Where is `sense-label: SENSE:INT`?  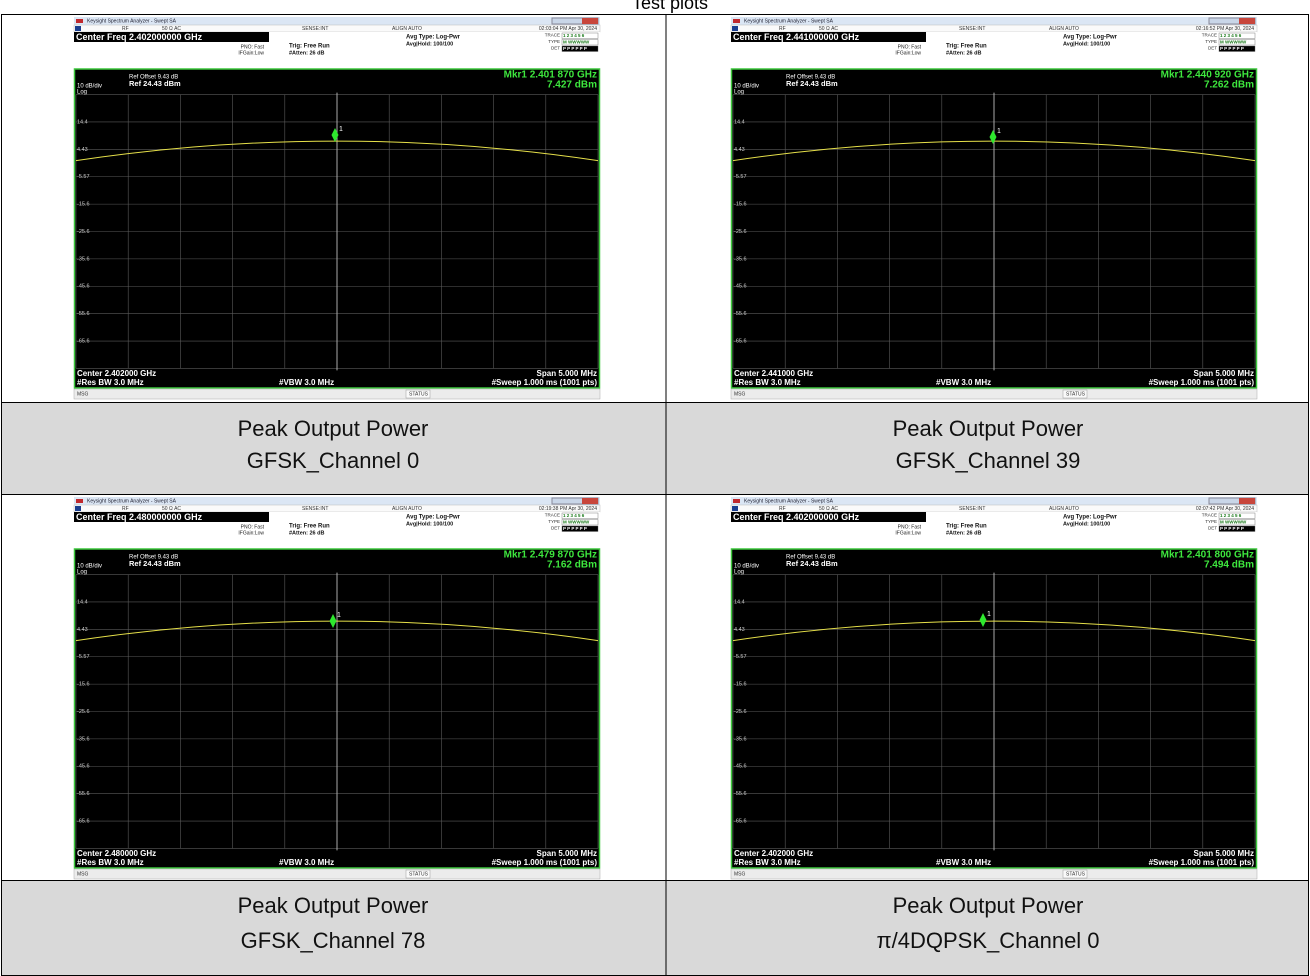
sense-label: SENSE:INT is located at coordinates (315, 509).